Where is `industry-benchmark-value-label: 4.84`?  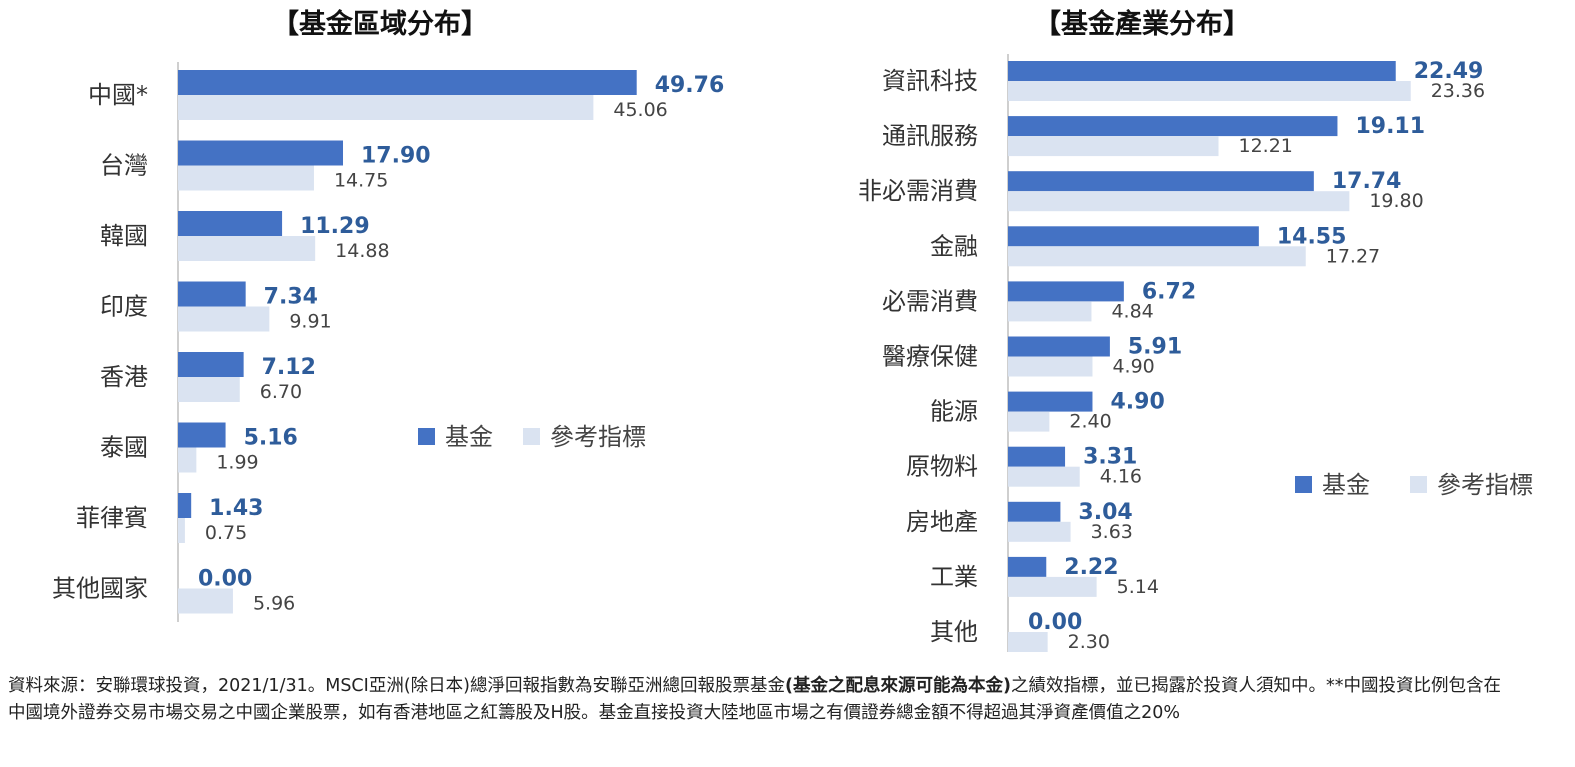
industry-benchmark-value-label: 4.84 is located at coordinates (1132, 311).